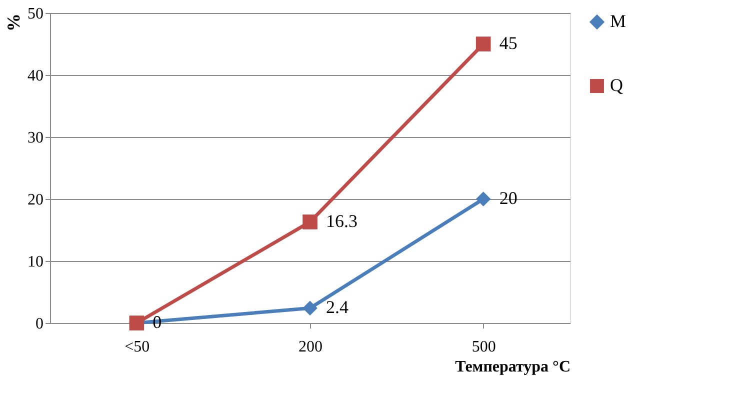  I want to click on x-tick-label: 200, so click(310, 347).